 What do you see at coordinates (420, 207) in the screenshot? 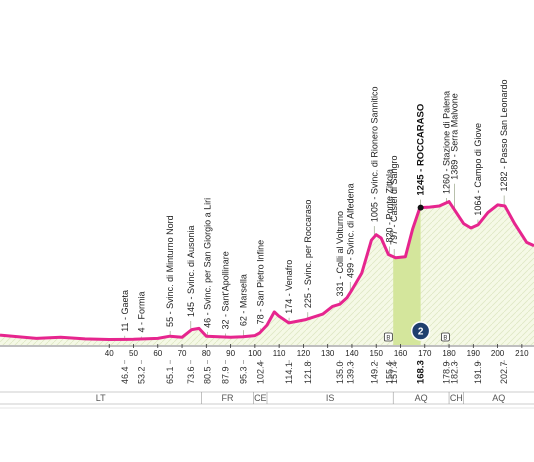
I see `finish-dot` at bounding box center [420, 207].